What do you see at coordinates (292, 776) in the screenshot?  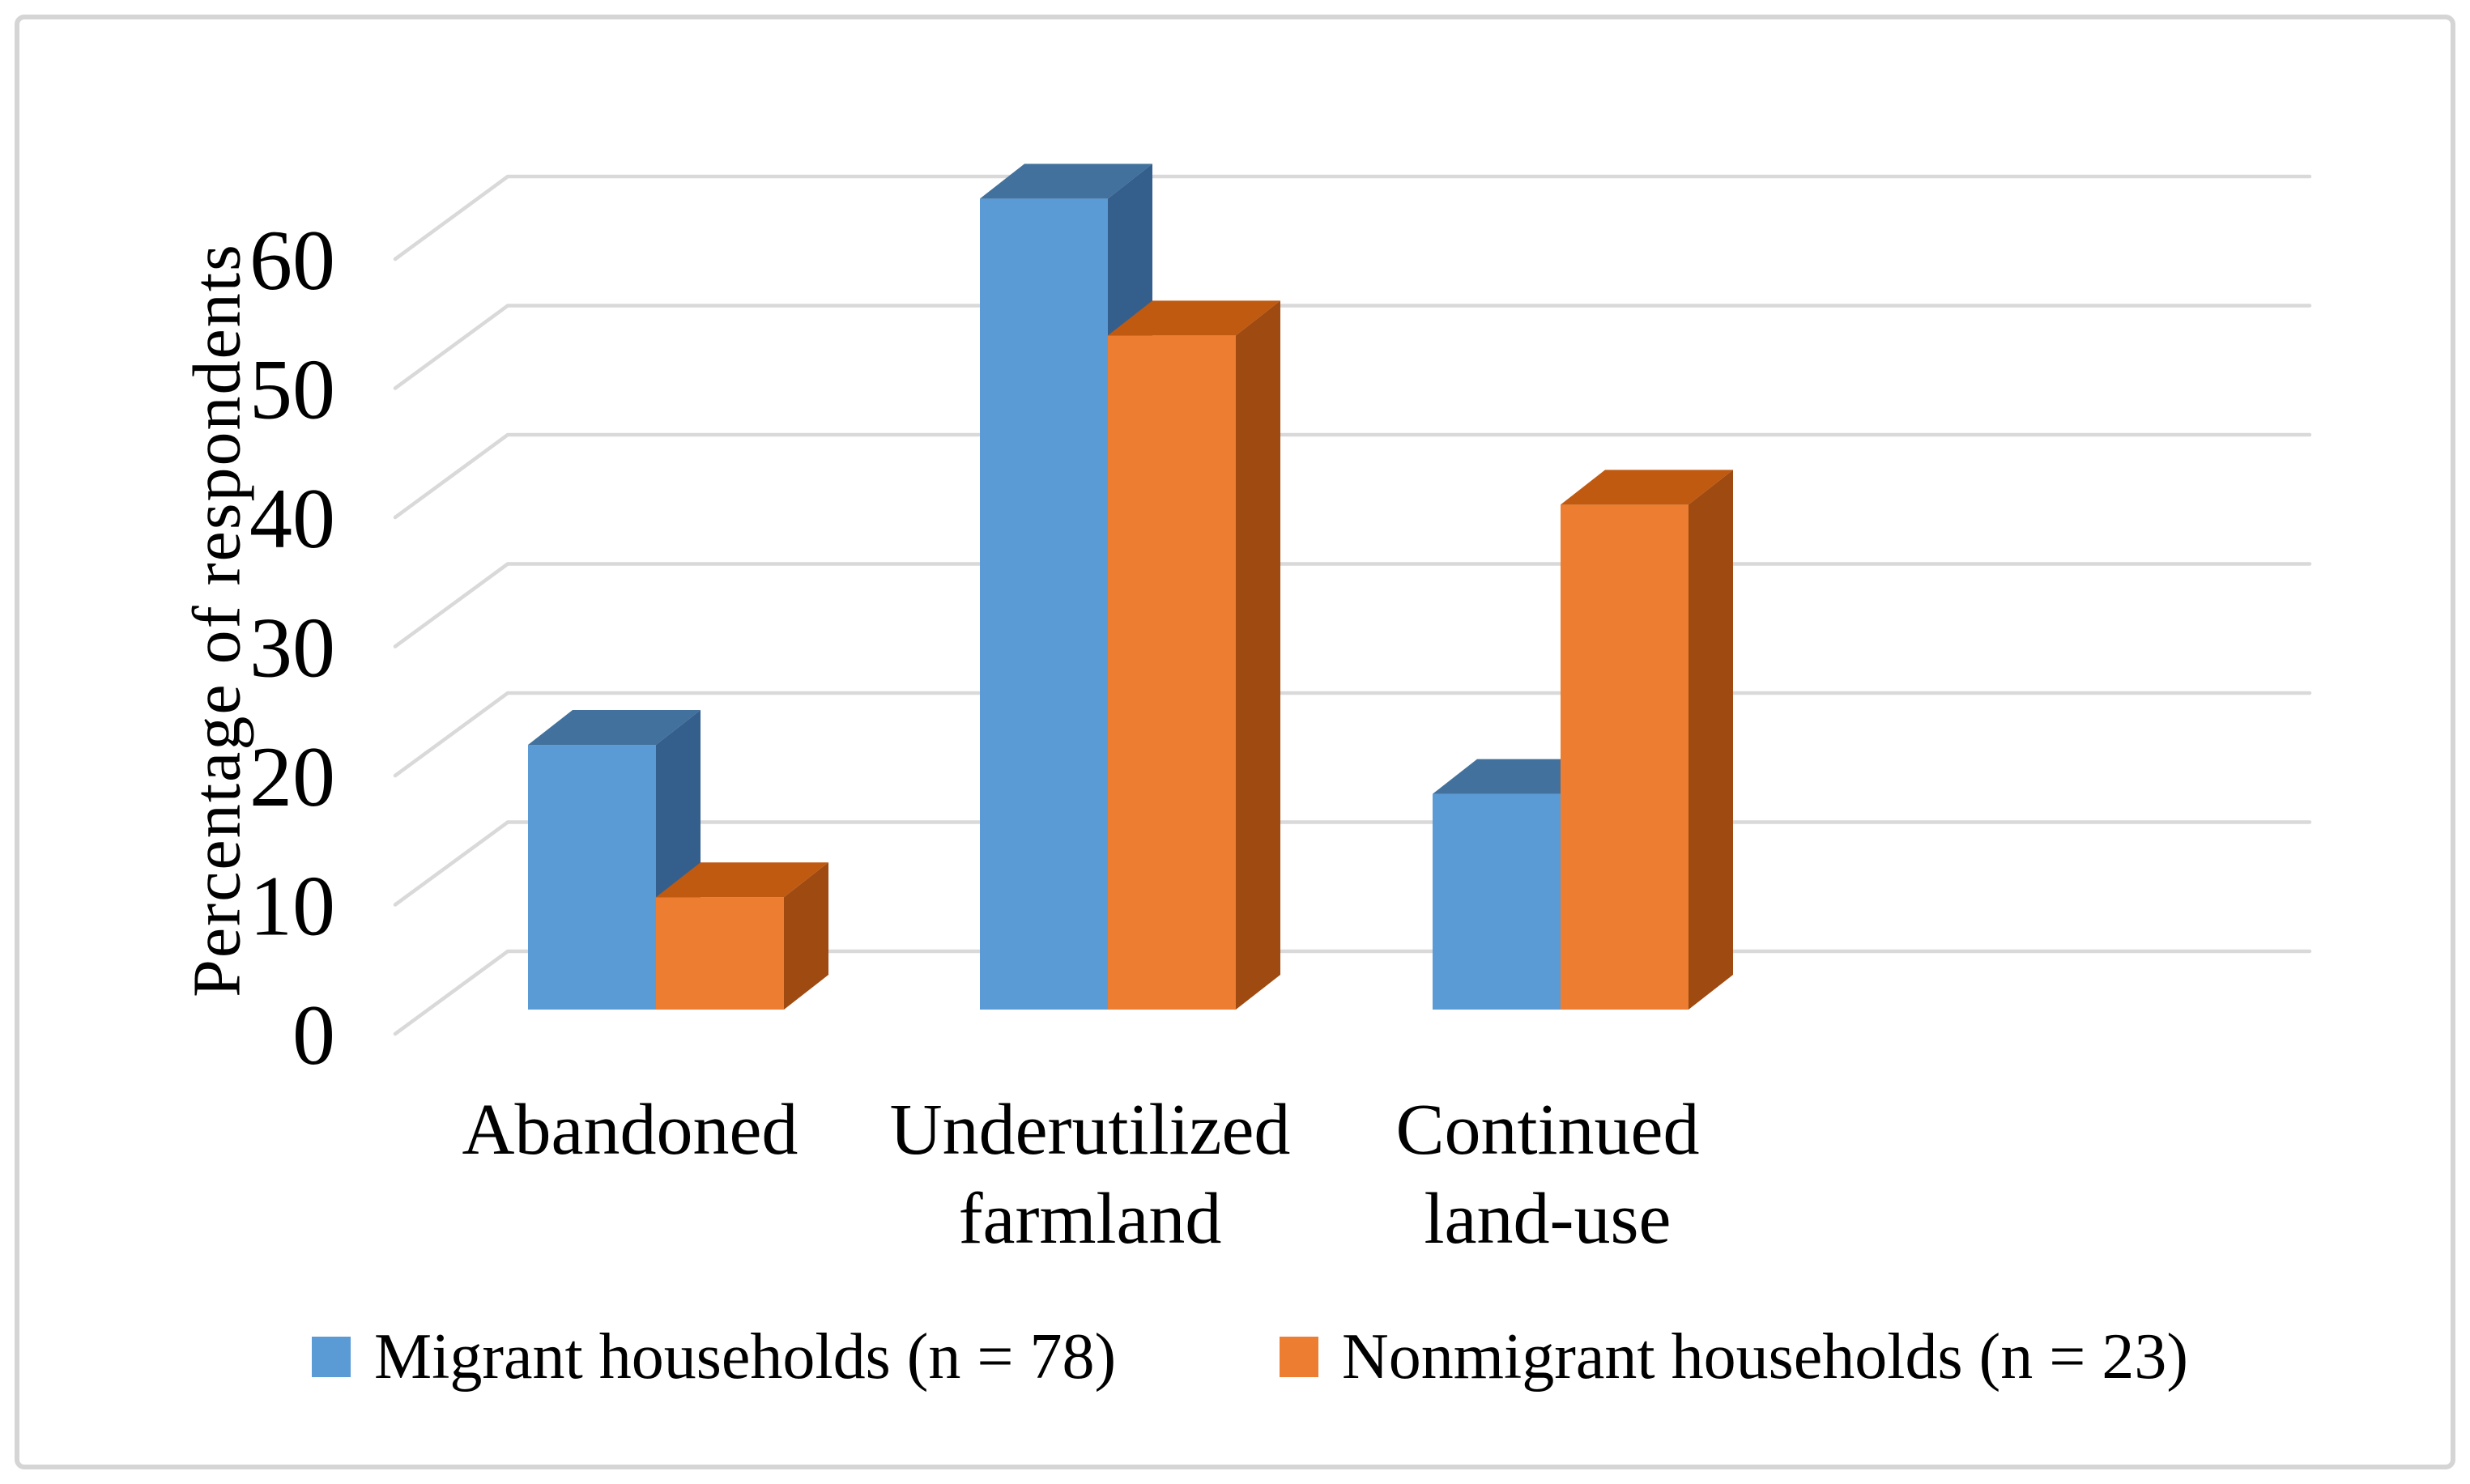 I see `y-tick-label-20: 20` at bounding box center [292, 776].